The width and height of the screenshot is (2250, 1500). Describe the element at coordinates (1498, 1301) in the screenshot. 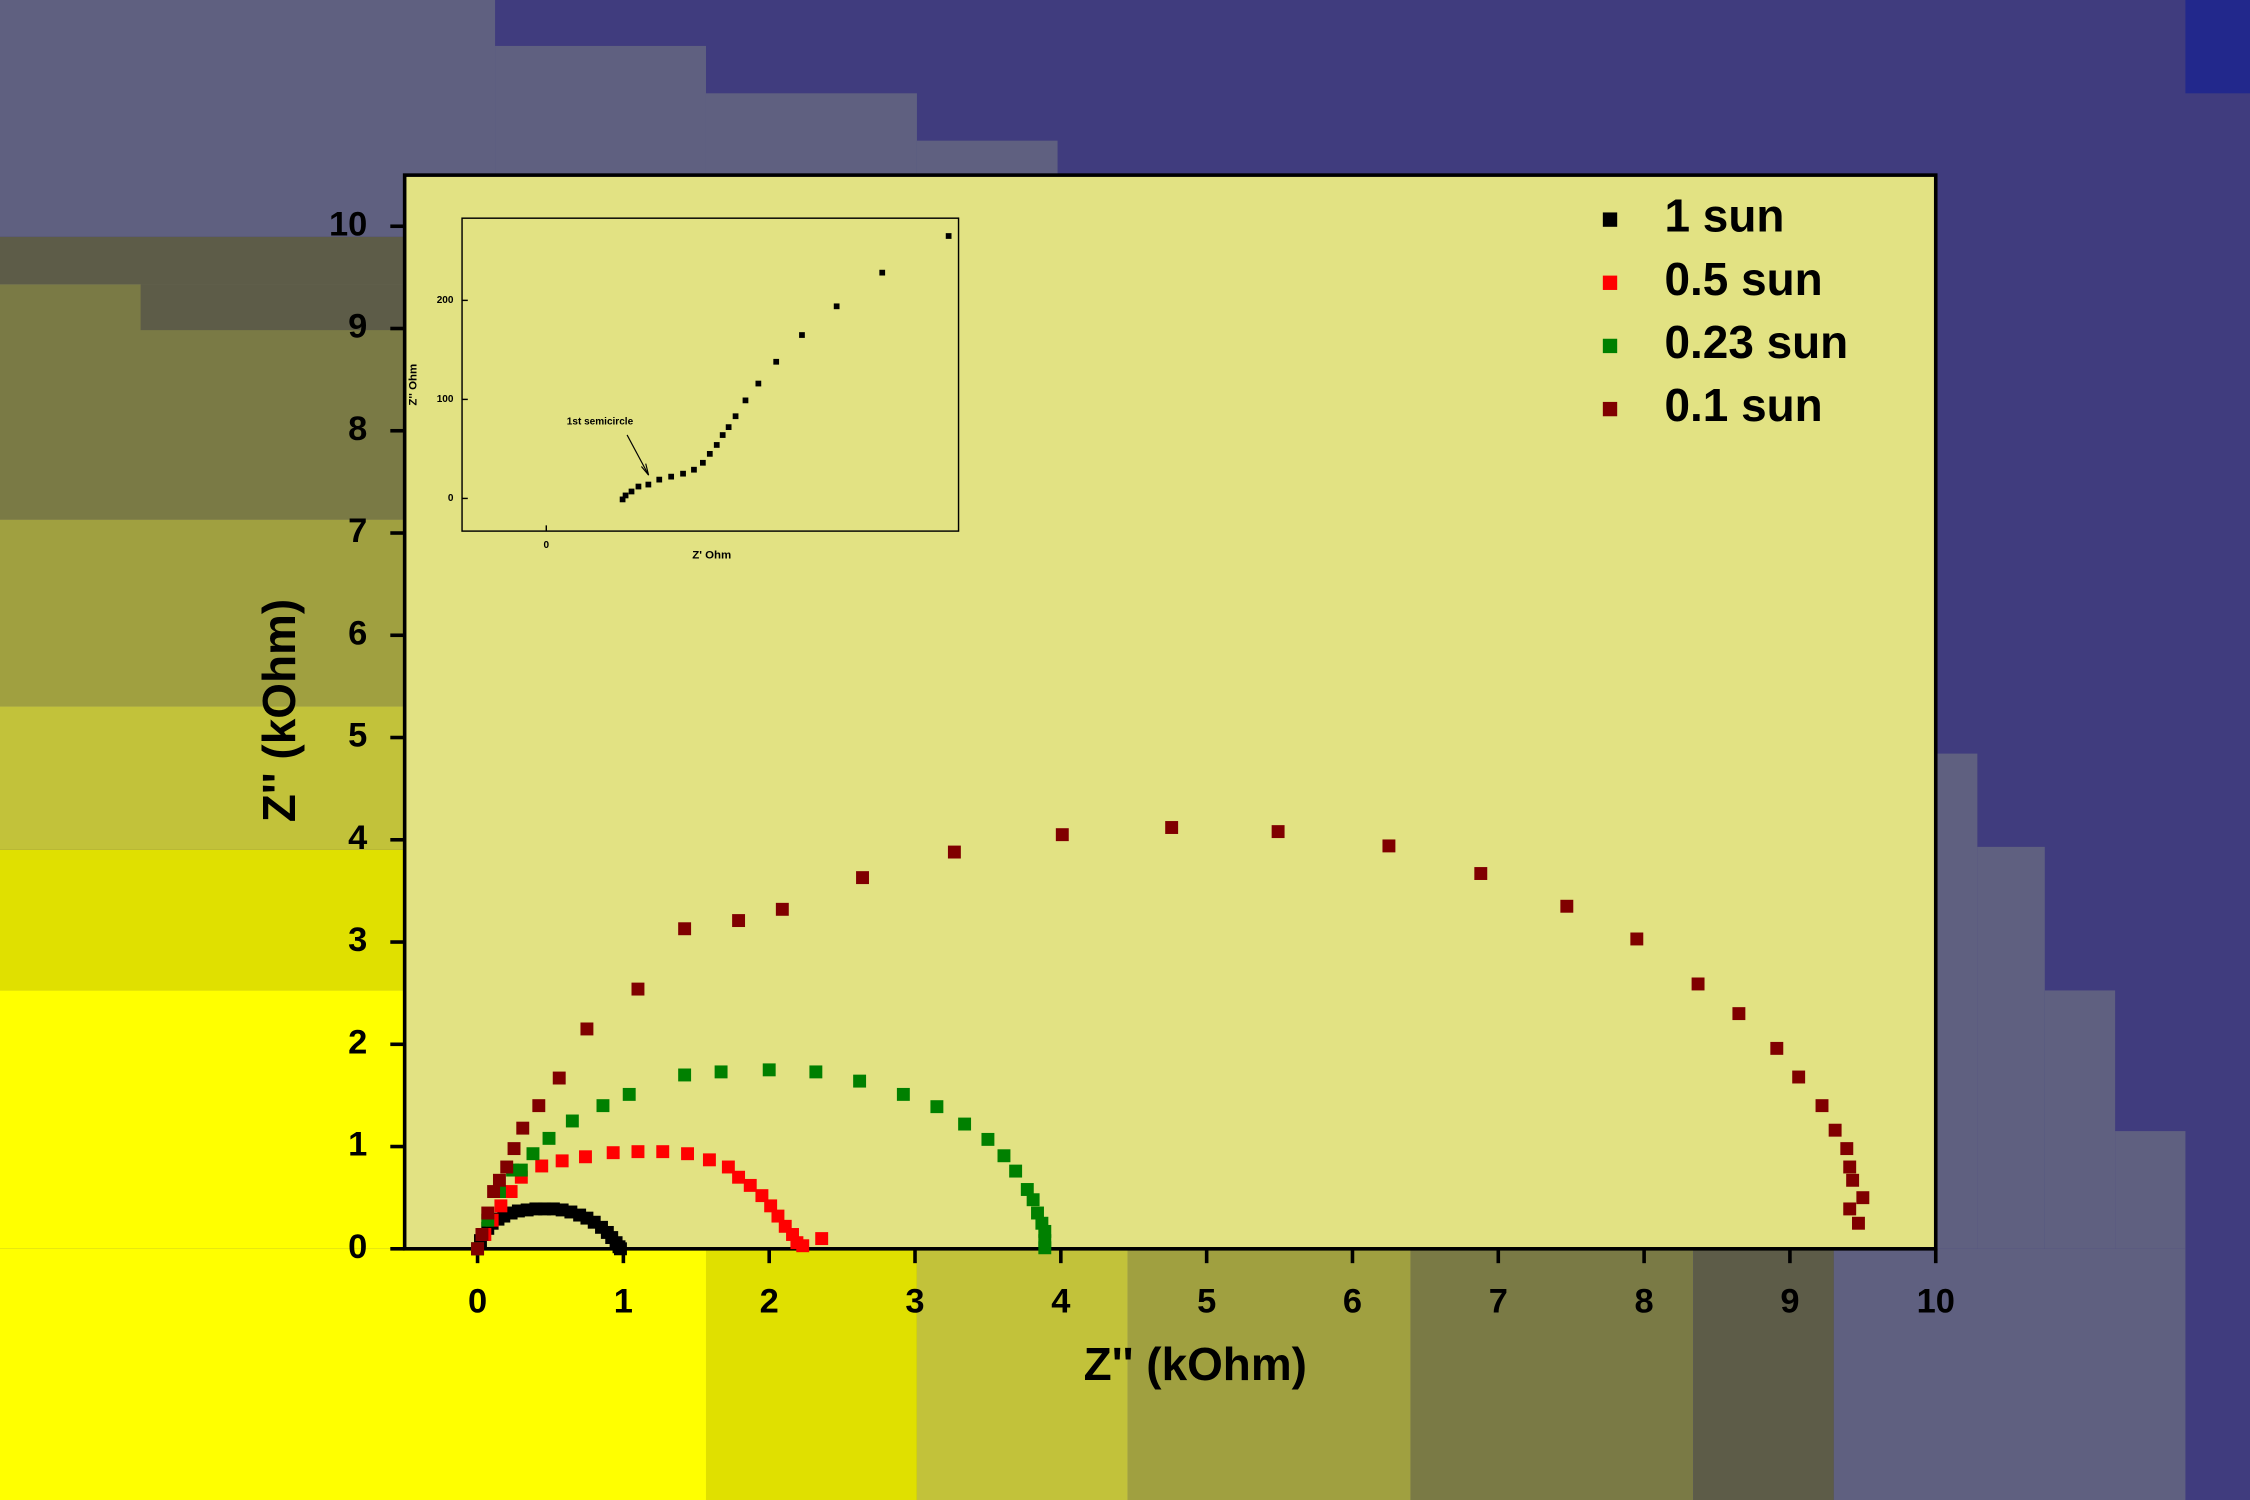

I see `x-tick-label: 7` at that location.